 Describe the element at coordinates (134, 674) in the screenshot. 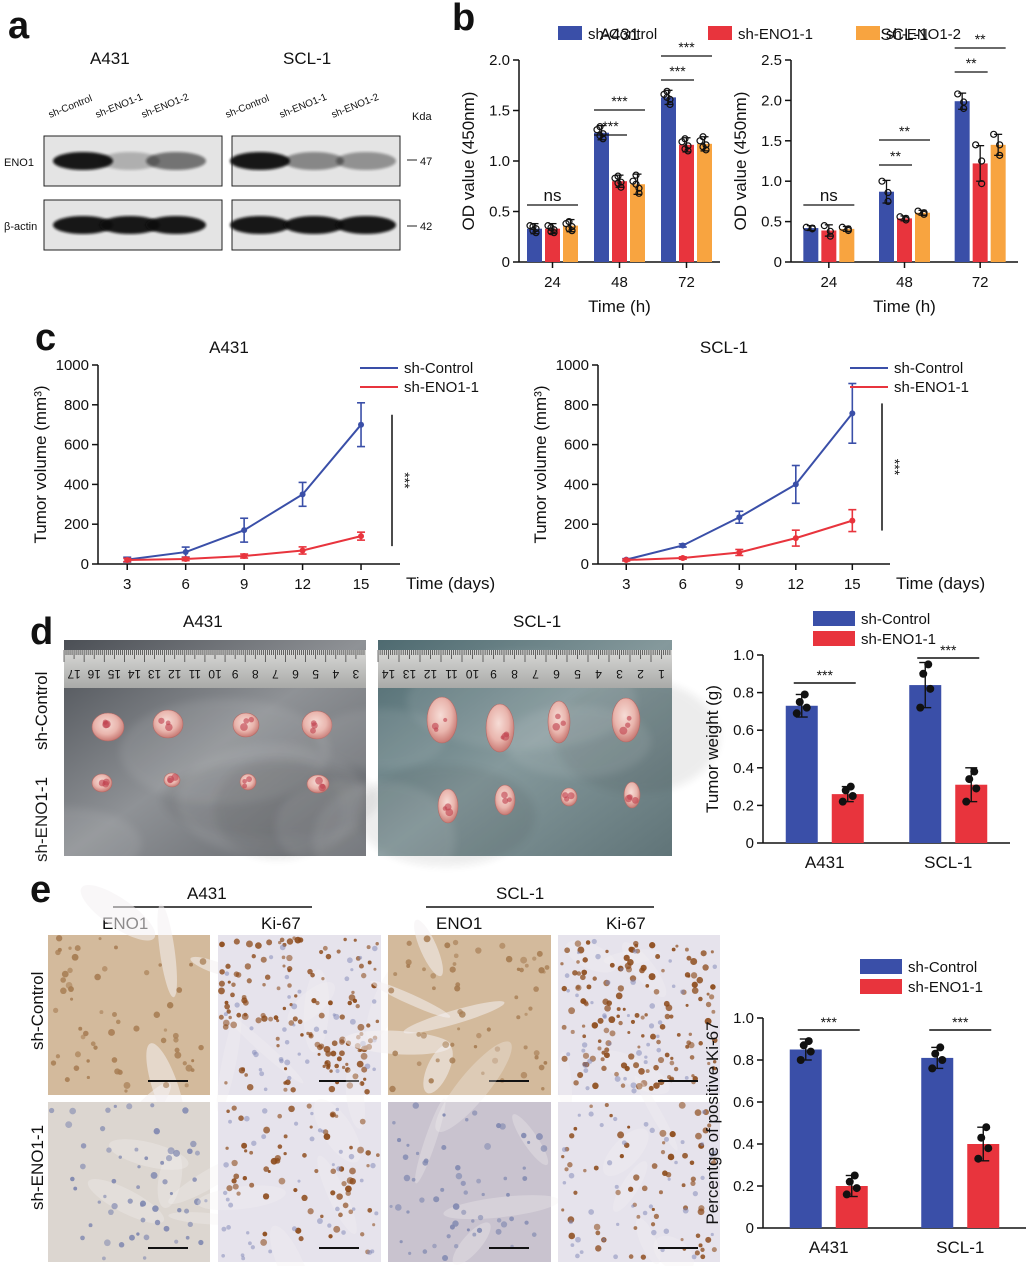

I see `ruler-number: 14` at that location.